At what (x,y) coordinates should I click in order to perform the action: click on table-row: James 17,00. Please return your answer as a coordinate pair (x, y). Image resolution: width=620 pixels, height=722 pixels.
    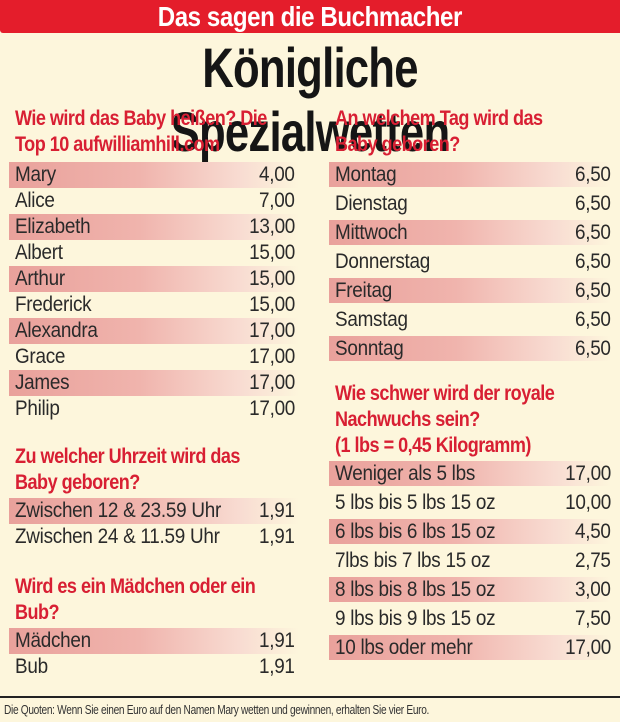
    Looking at the image, I should click on (154, 383).